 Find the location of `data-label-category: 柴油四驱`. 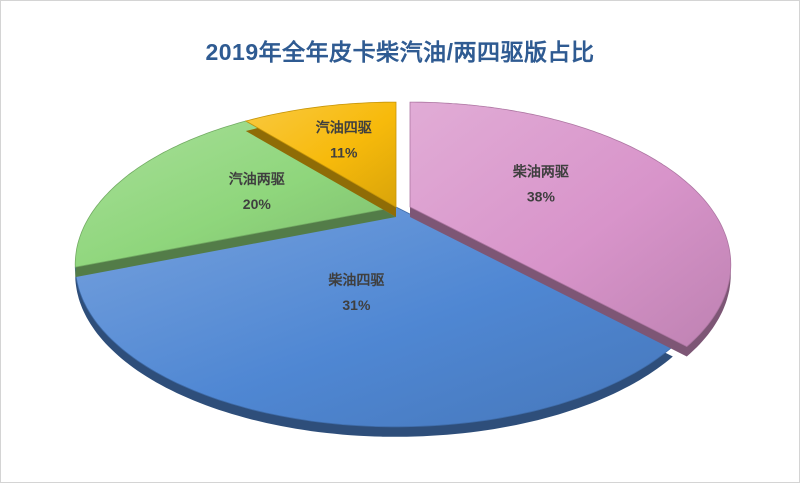

data-label-category: 柴油四驱 is located at coordinates (355, 280).